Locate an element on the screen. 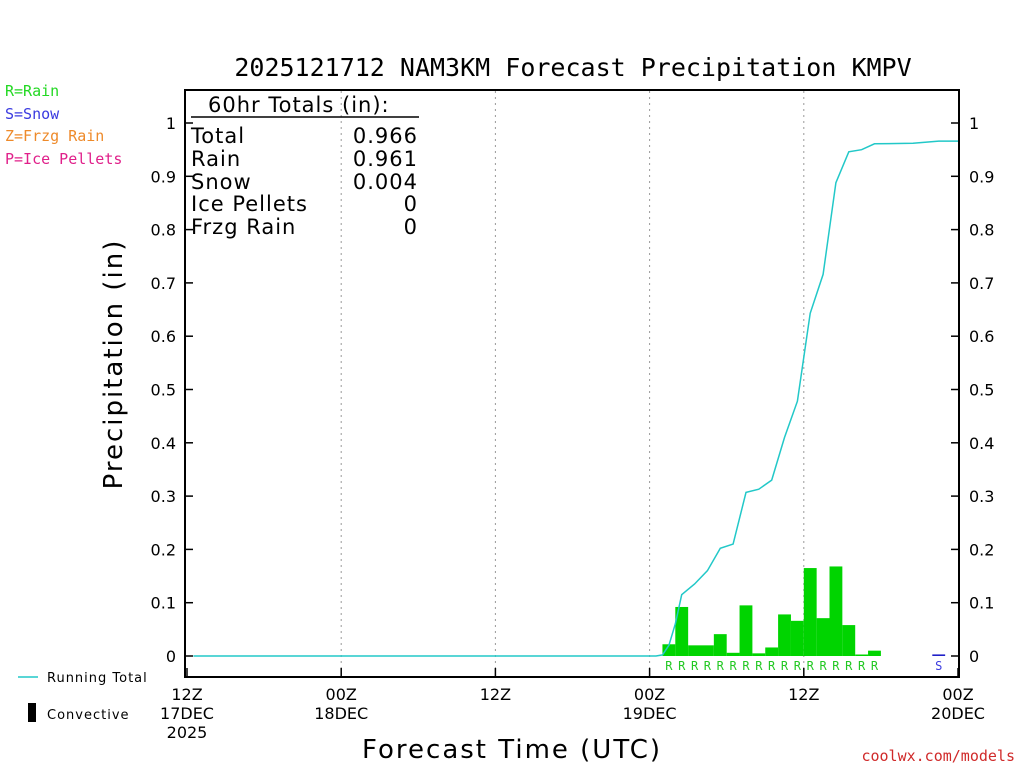 Image resolution: width=1024 pixels, height=768 pixels. y-tick-label-left: 0 is located at coordinates (171, 656).